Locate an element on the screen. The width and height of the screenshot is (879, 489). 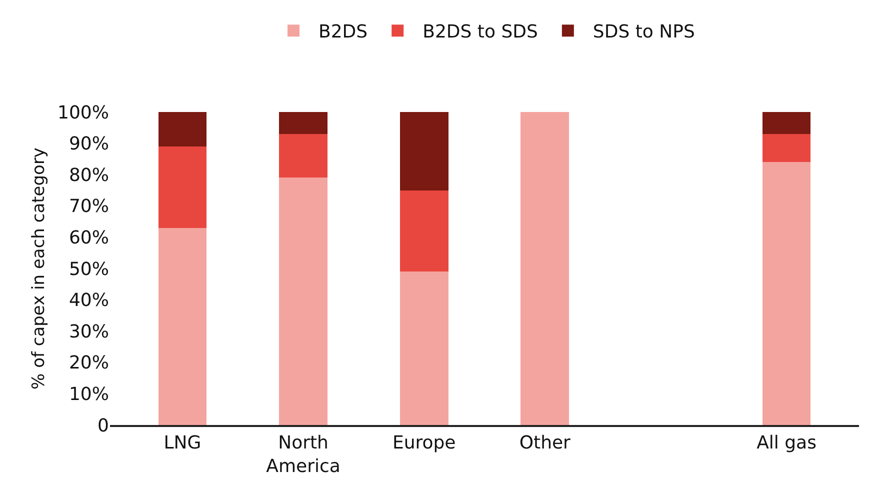
x-tick-label: North America is located at coordinates (303, 454).